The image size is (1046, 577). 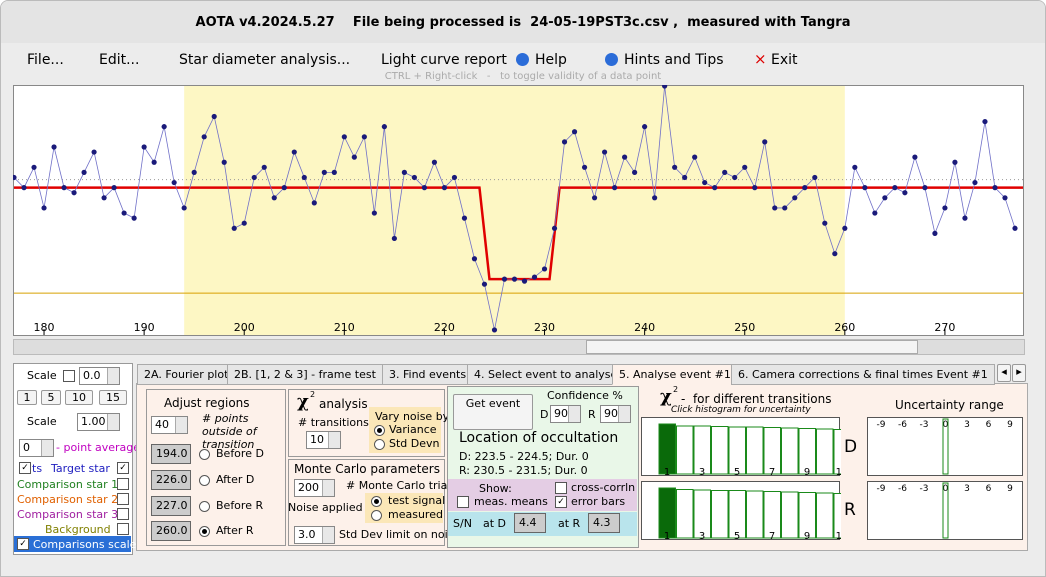 I want to click on region-label: After D, so click(x=235, y=479).